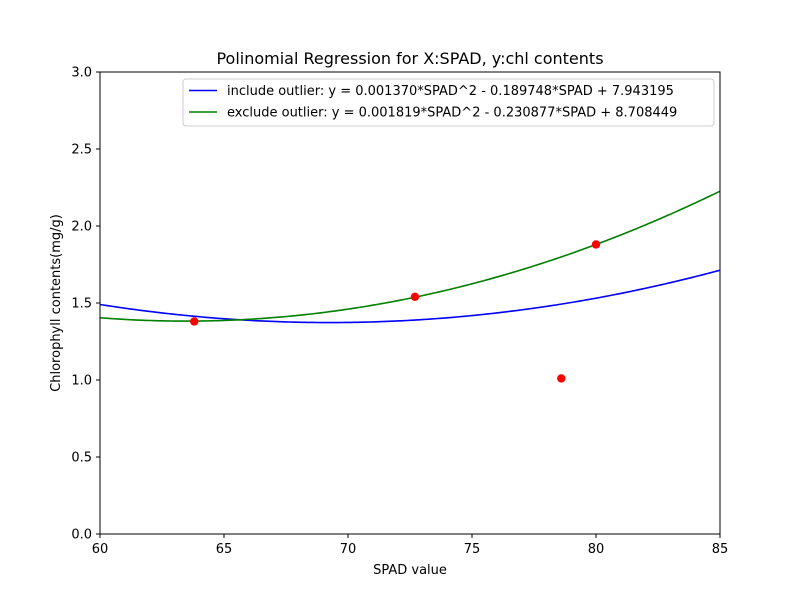 The image size is (800, 600). Describe the element at coordinates (100, 549) in the screenshot. I see `x-tick-label: 60` at that location.